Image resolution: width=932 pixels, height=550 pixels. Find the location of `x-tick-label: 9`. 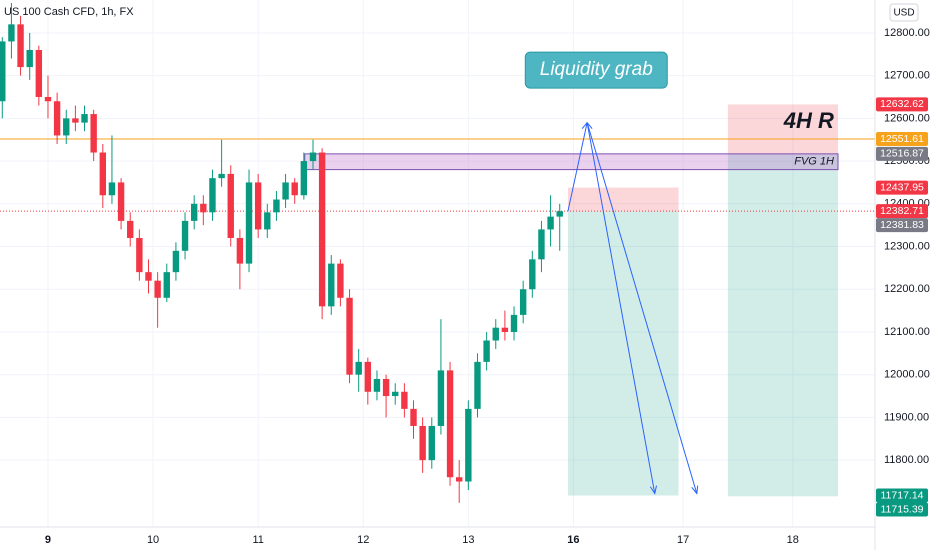

x-tick-label: 9 is located at coordinates (48, 540).